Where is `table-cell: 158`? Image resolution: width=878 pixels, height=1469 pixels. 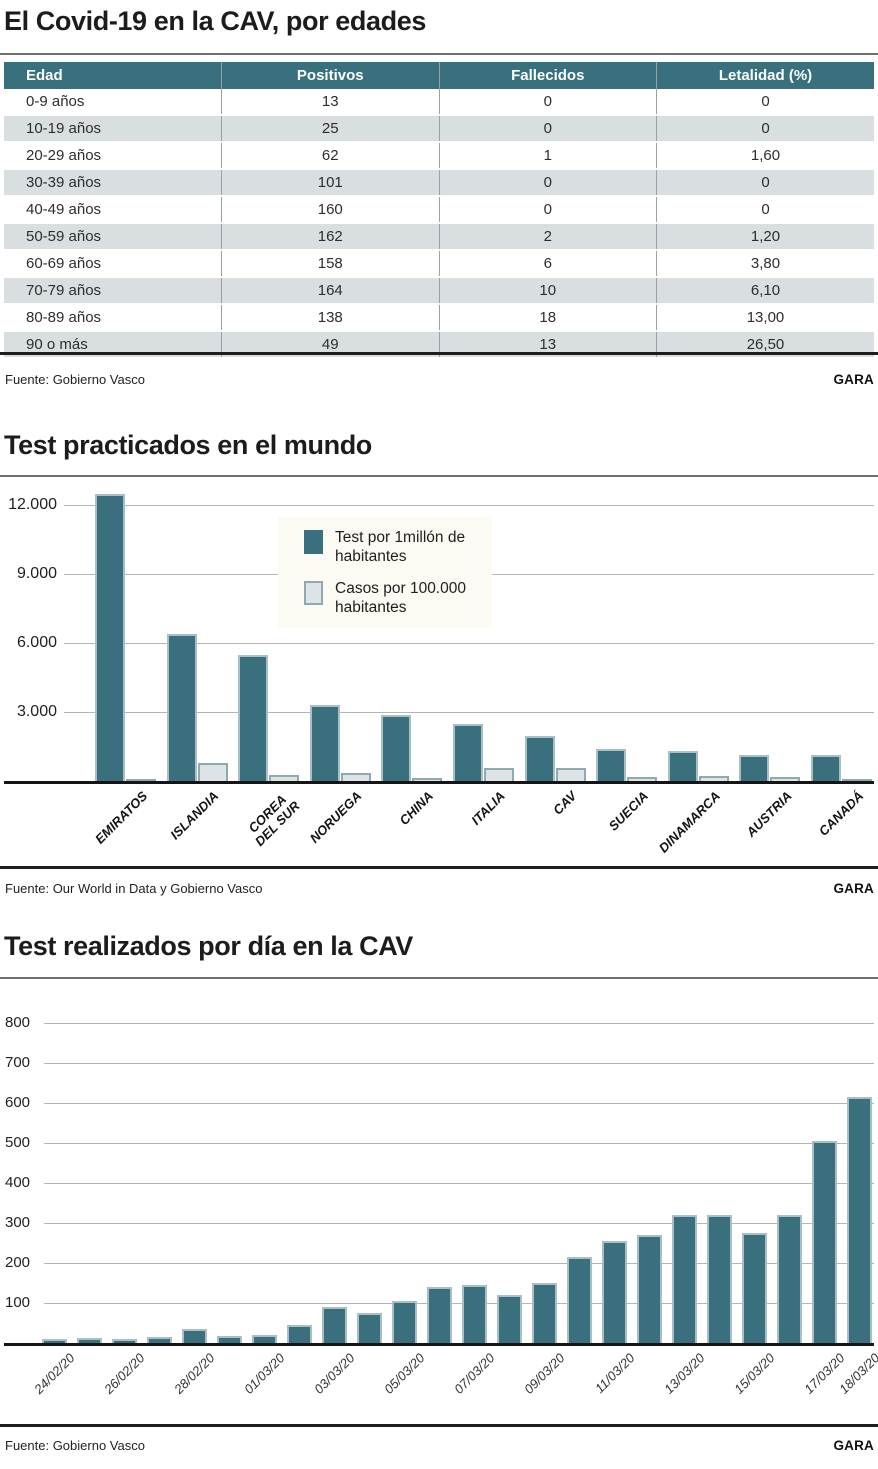 table-cell: 158 is located at coordinates (330, 263).